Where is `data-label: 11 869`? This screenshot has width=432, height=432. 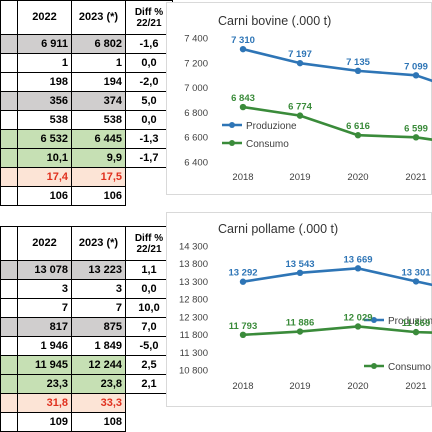 data-label: 11 869 is located at coordinates (416, 323).